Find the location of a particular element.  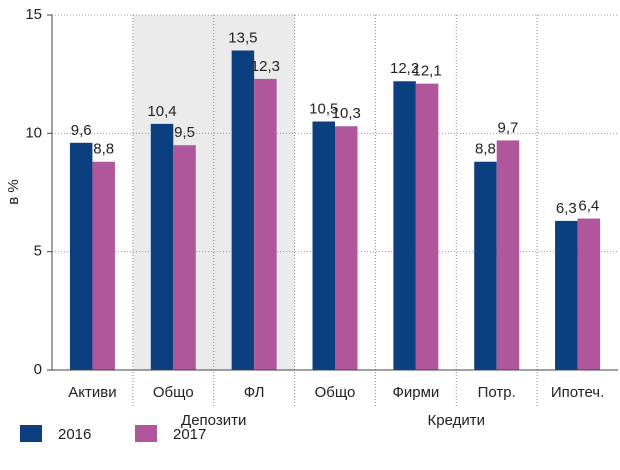

value-label: 6,3 is located at coordinates (566, 208).